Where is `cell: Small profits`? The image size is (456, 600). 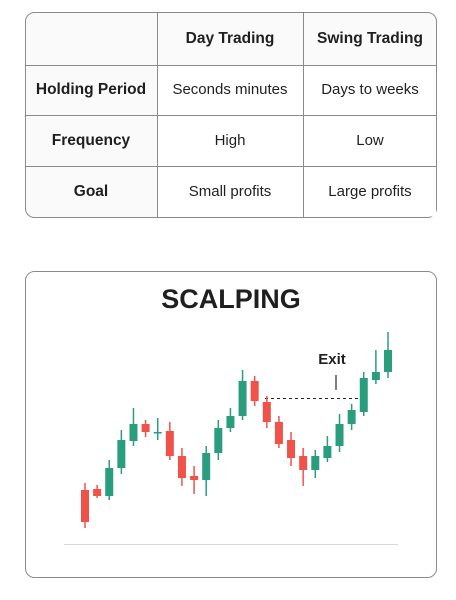 cell: Small profits is located at coordinates (230, 191).